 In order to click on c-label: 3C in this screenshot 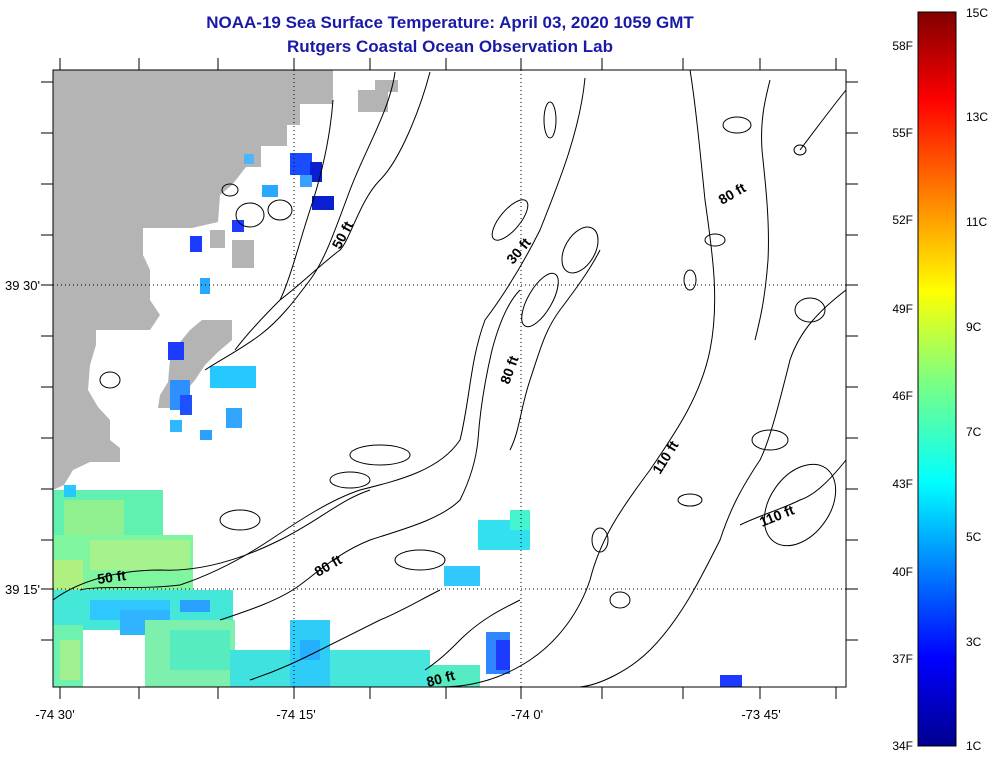, I will do `click(974, 642)`.